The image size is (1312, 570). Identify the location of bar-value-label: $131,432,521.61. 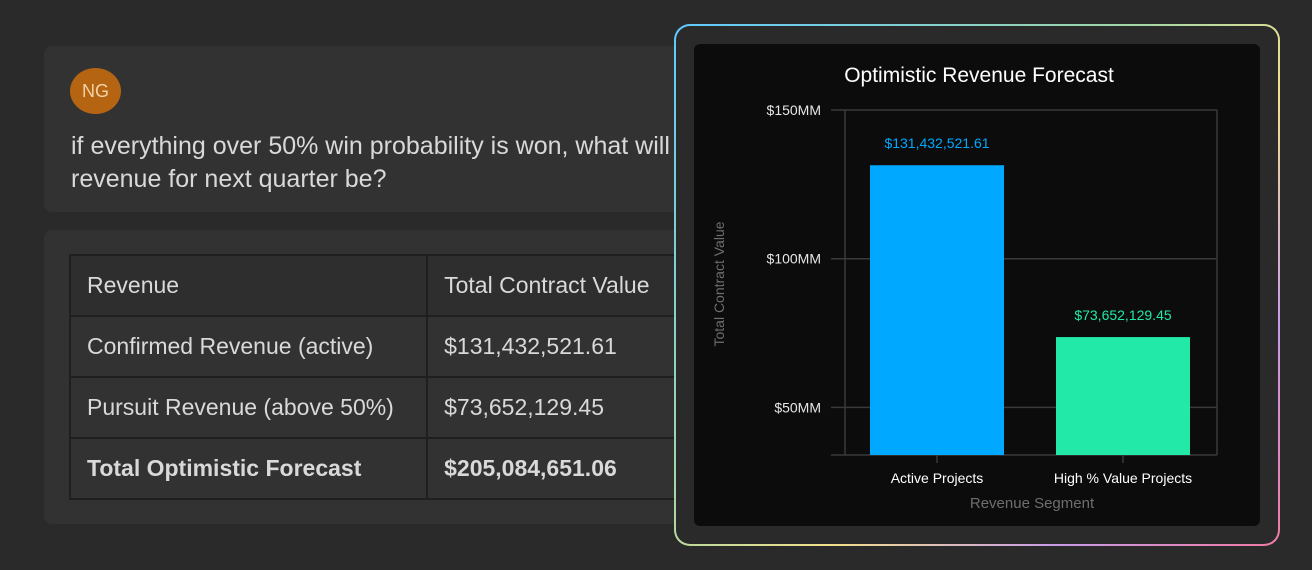
(936, 143).